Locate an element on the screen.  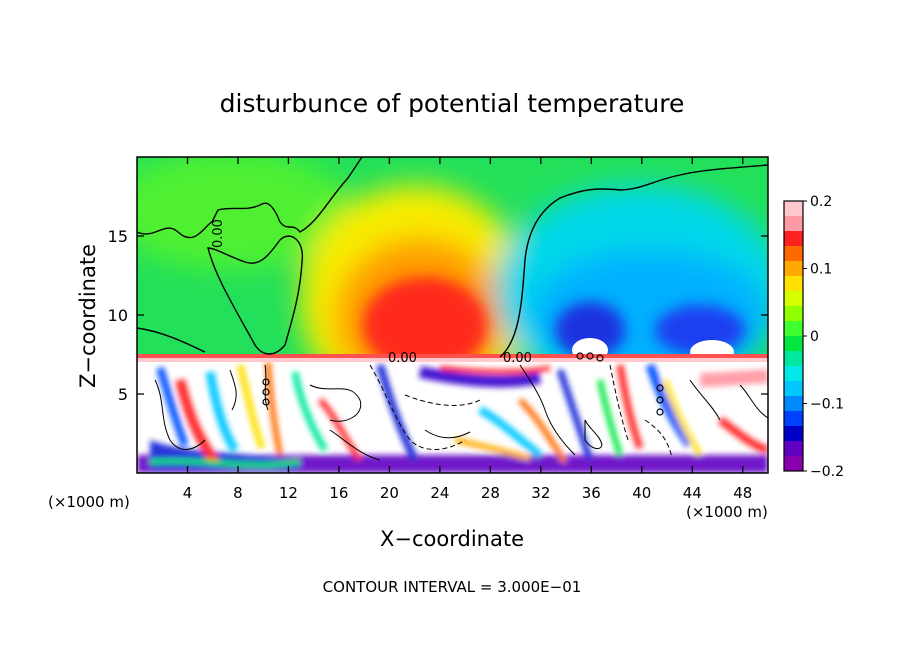
x-tick-label: 8 is located at coordinates (238, 493).